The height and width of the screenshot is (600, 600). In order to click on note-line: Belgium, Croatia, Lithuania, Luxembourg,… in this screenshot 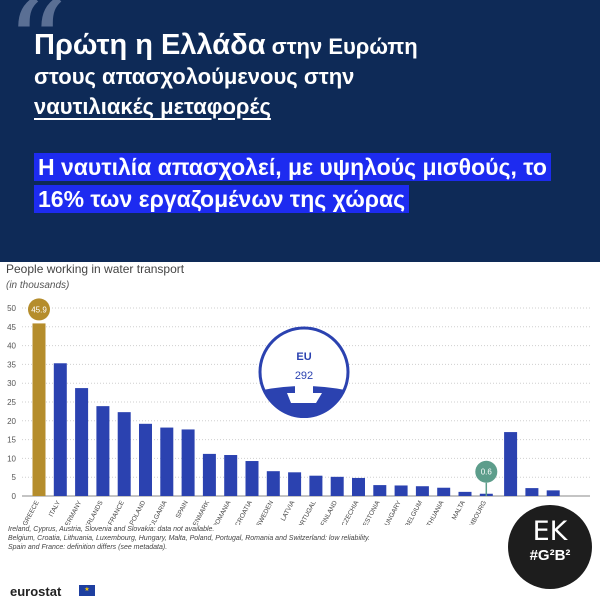, I will do `click(189, 538)`.